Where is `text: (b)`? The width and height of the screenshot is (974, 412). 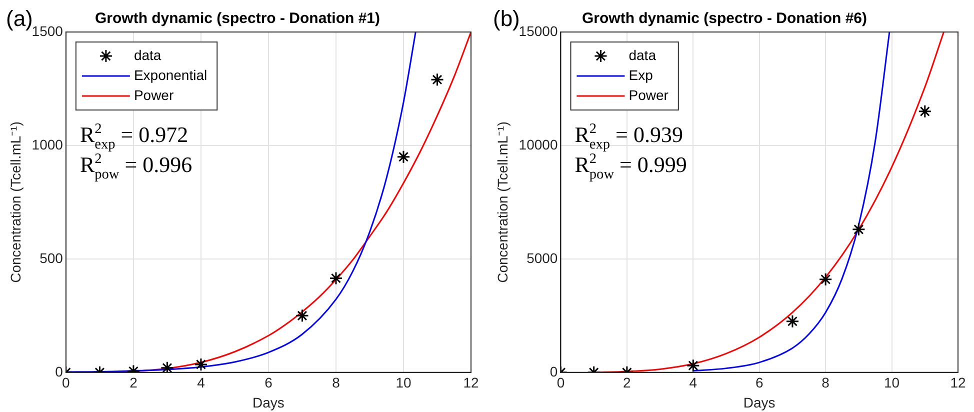 text: (b) is located at coordinates (506, 18).